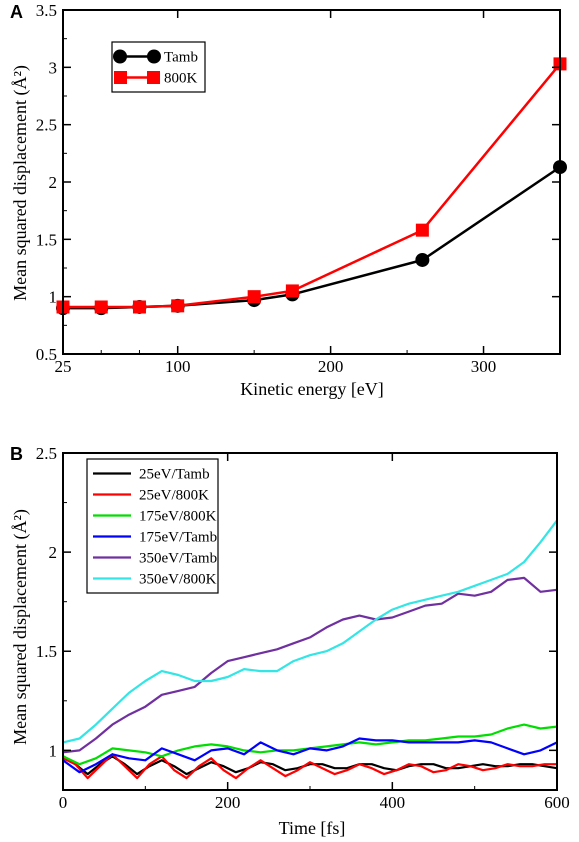 The image size is (579, 842). I want to click on plot-a-ytick-label-4: 2.5, so click(46, 125).